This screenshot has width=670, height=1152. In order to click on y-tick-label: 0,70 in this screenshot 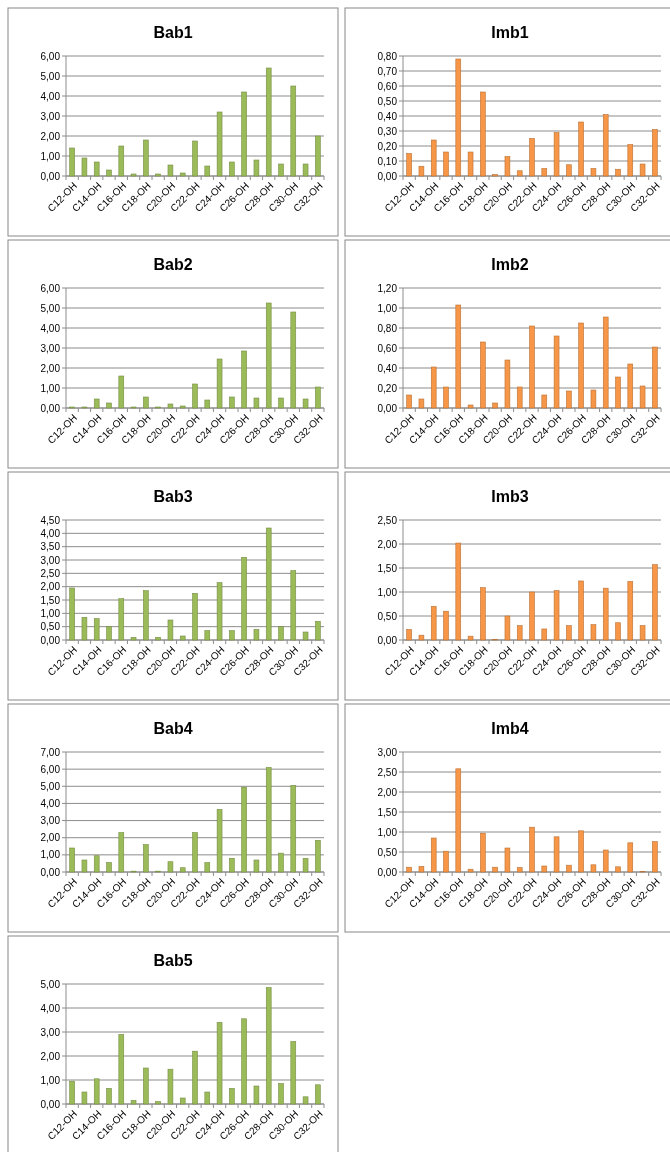, I will do `click(387, 71)`.